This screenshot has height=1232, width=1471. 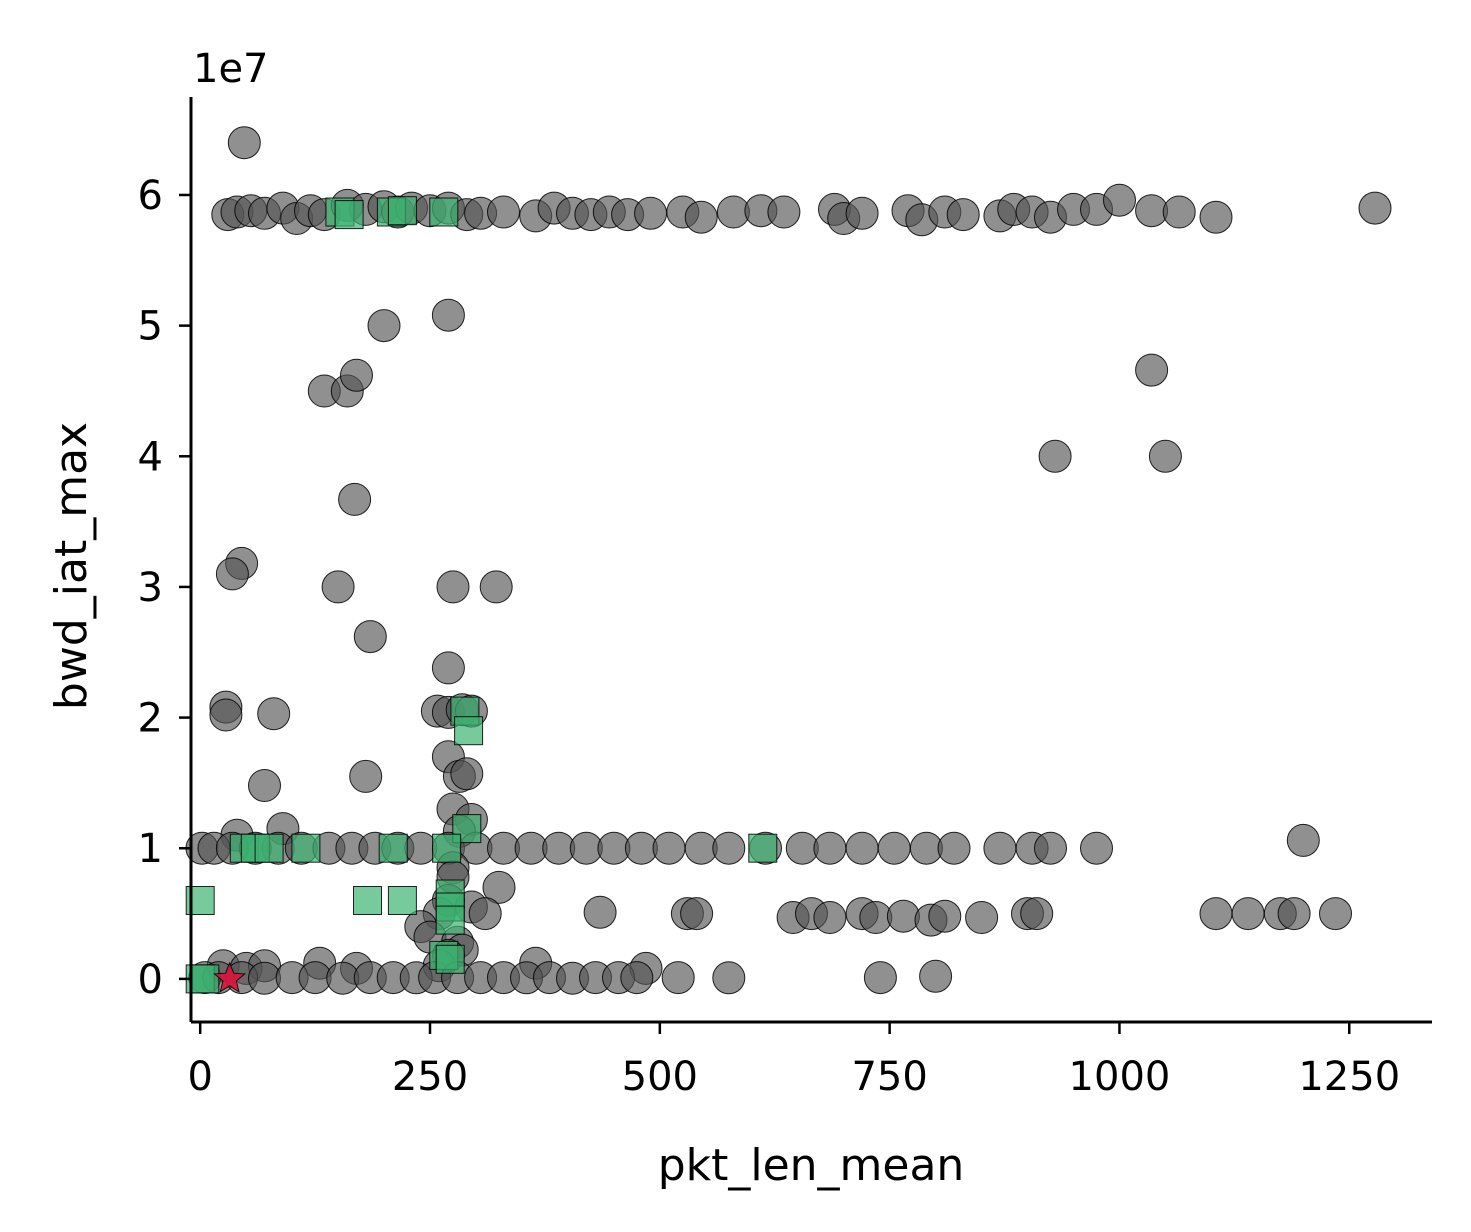 I want to click on x-ticks: 0 250 500 750 1000 1250, so click(x=793, y=1061).